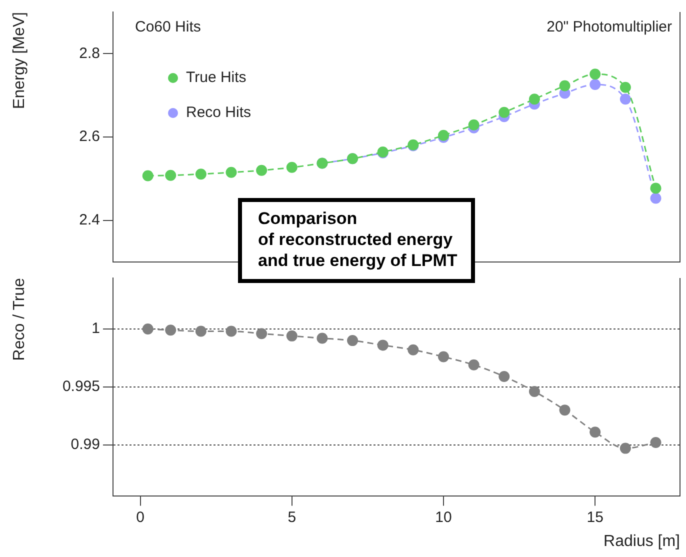 The width and height of the screenshot is (686, 557). What do you see at coordinates (292, 517) in the screenshot?
I see `x-tick-label: 5` at bounding box center [292, 517].